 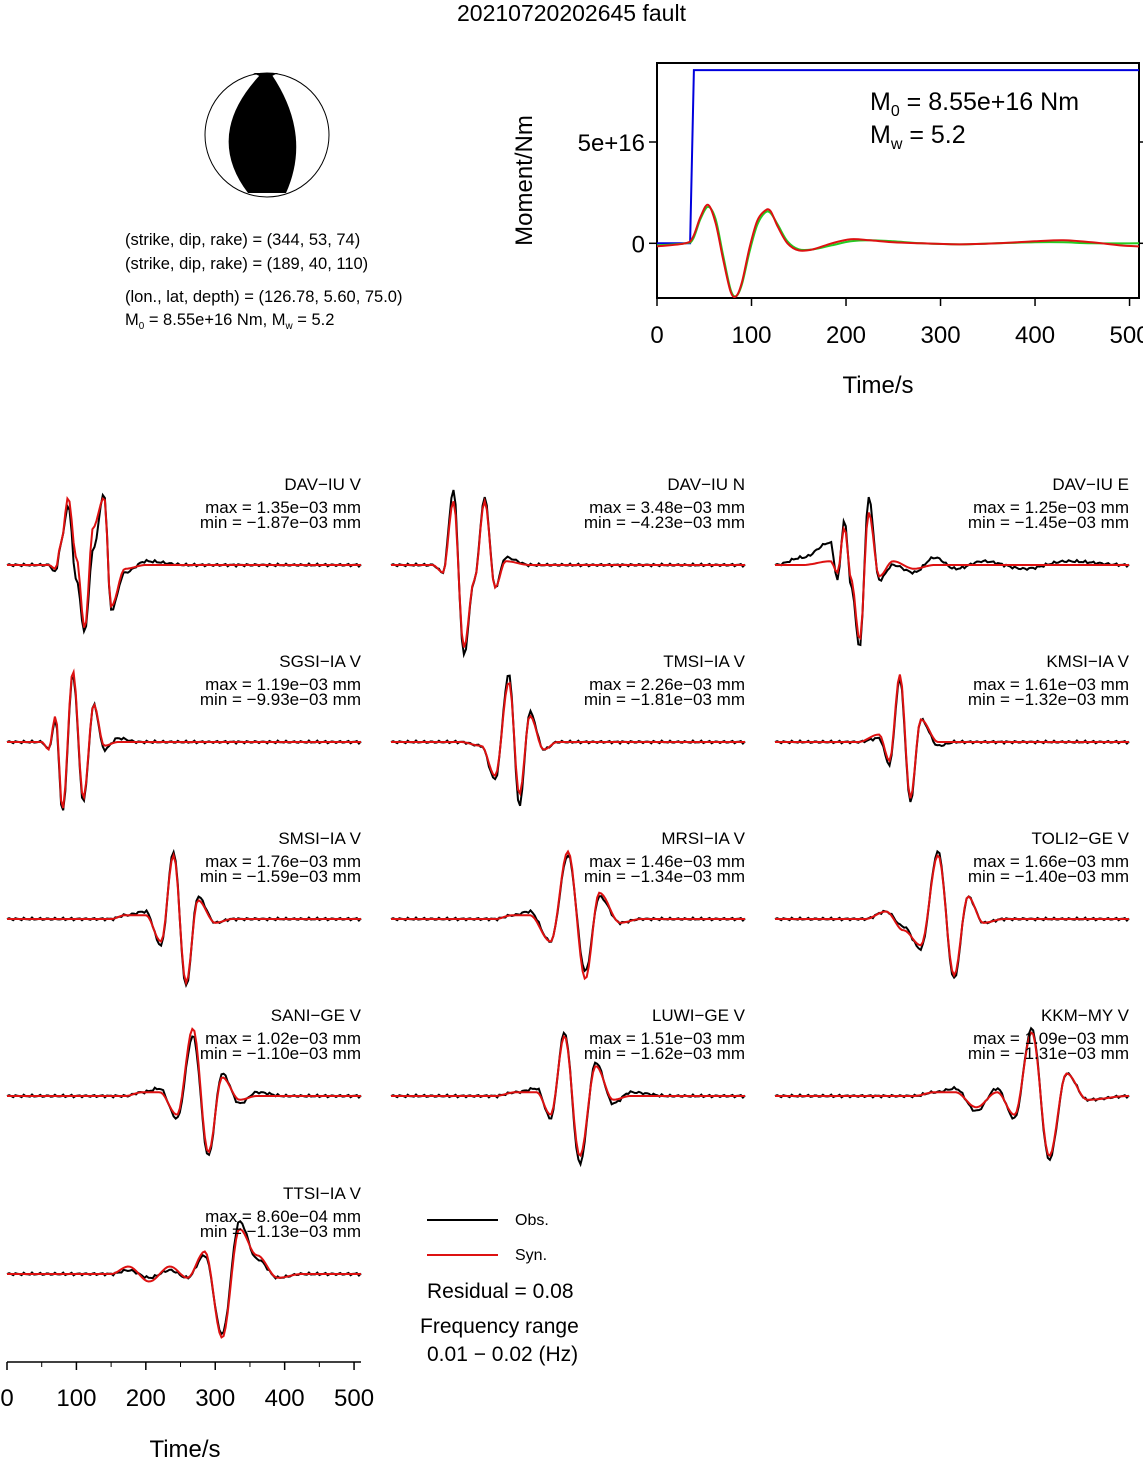 What do you see at coordinates (846, 335) in the screenshot?
I see `moment-x-tick-label: 200` at bounding box center [846, 335].